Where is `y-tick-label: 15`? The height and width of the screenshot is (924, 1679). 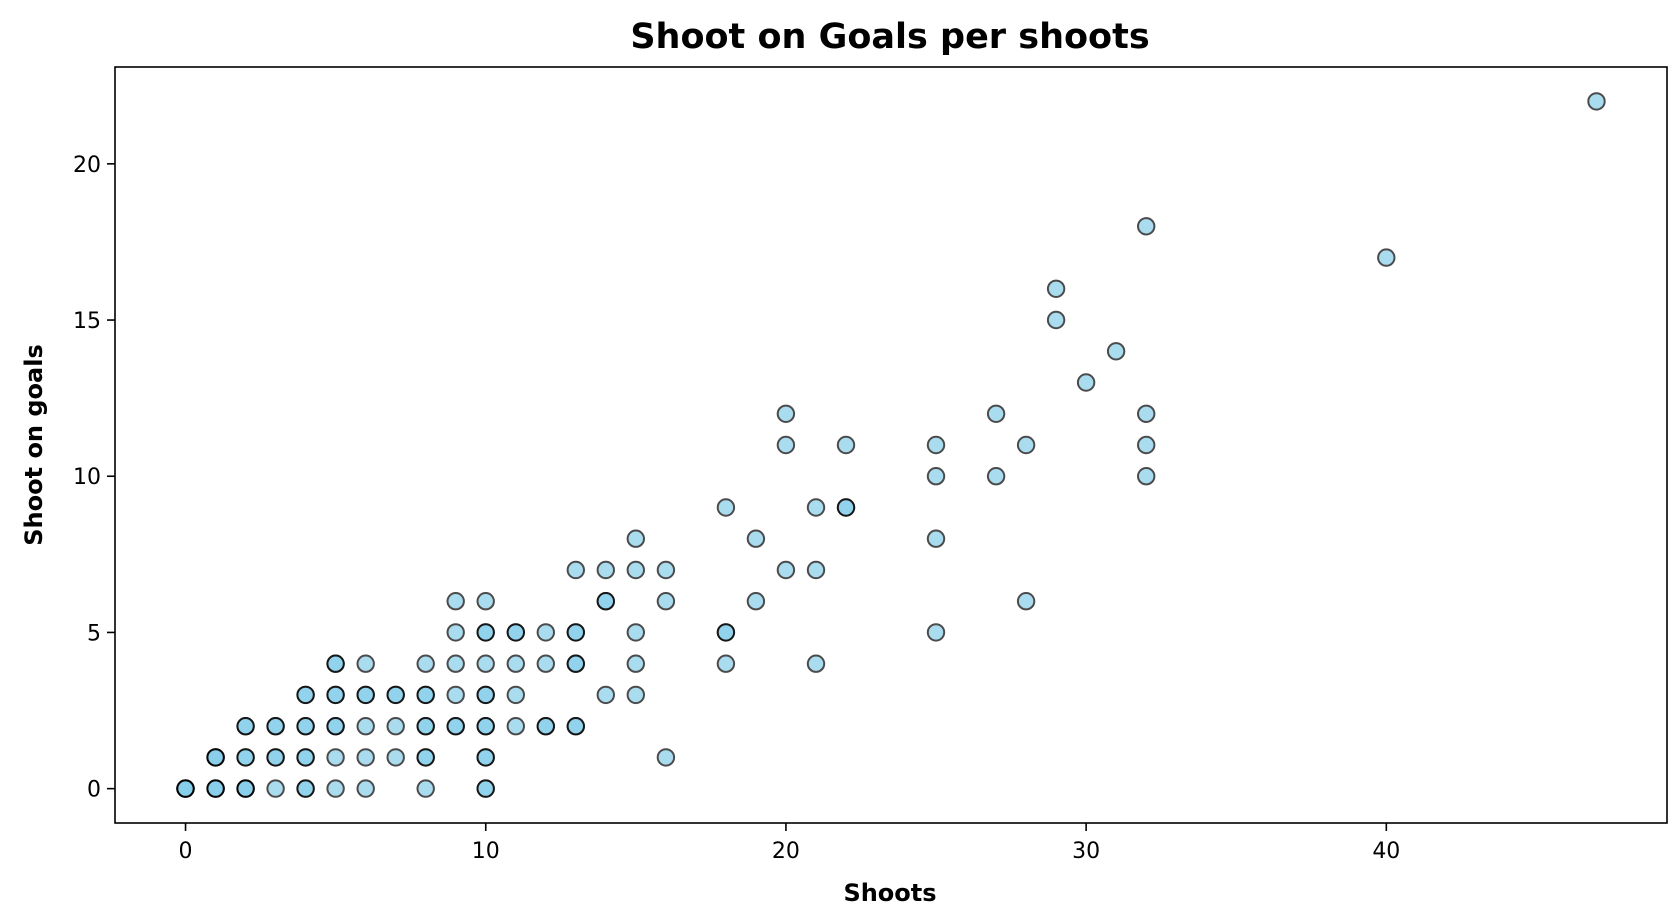
y-tick-label: 15 is located at coordinates (87, 321).